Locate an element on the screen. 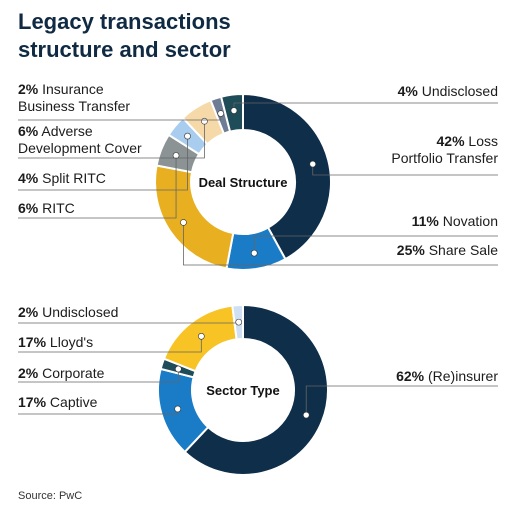  label-corporate: 2% Corporate is located at coordinates (61, 373).